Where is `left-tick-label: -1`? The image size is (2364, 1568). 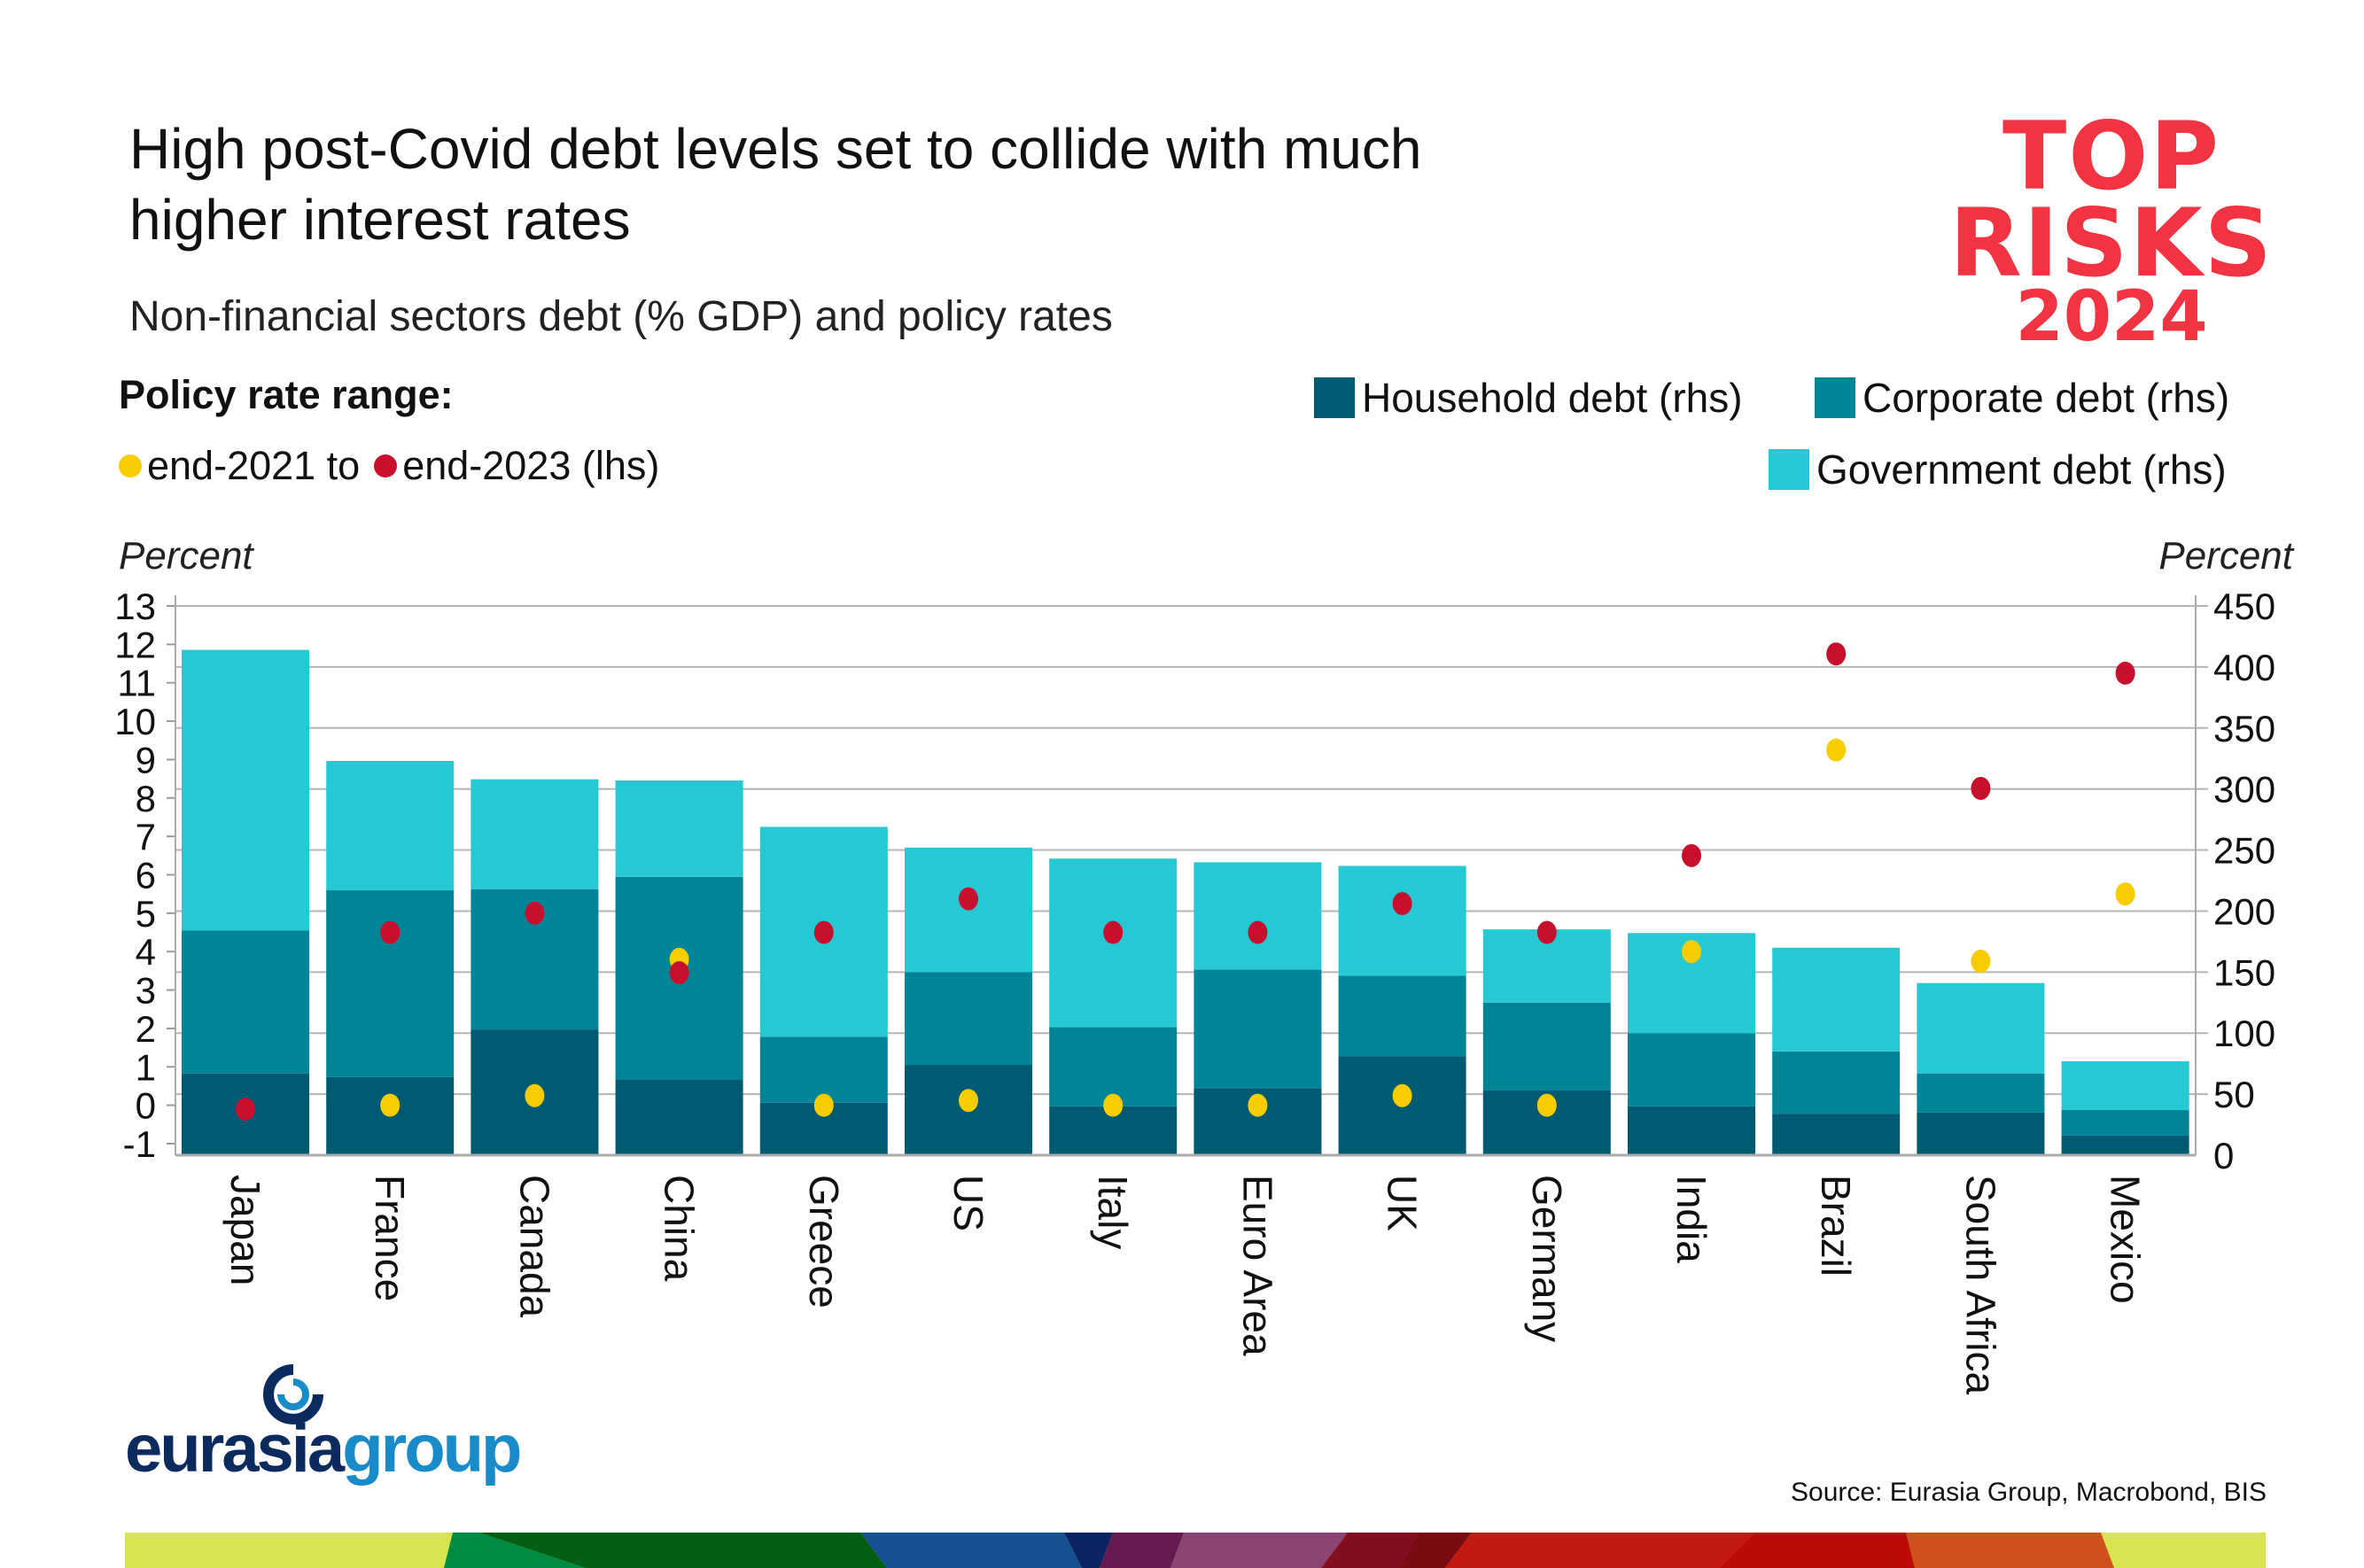 left-tick-label: -1 is located at coordinates (139, 1144).